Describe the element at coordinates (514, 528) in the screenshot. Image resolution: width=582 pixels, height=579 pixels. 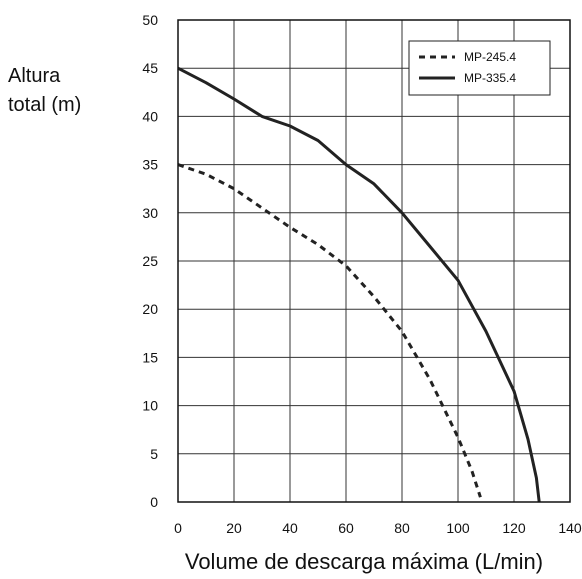
I see `x-tick-label-120: 120` at that location.